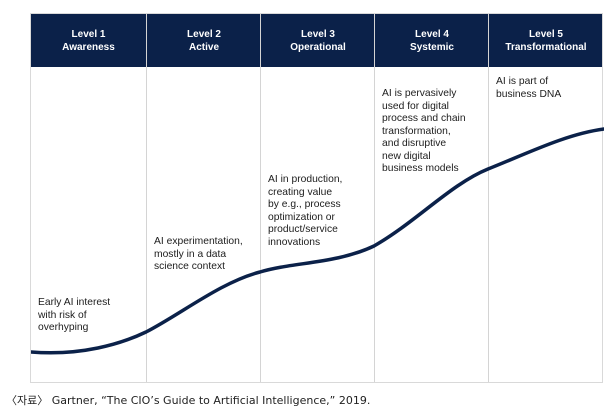 The height and width of the screenshot is (416, 612). I want to click on header-band, so click(316, 40).